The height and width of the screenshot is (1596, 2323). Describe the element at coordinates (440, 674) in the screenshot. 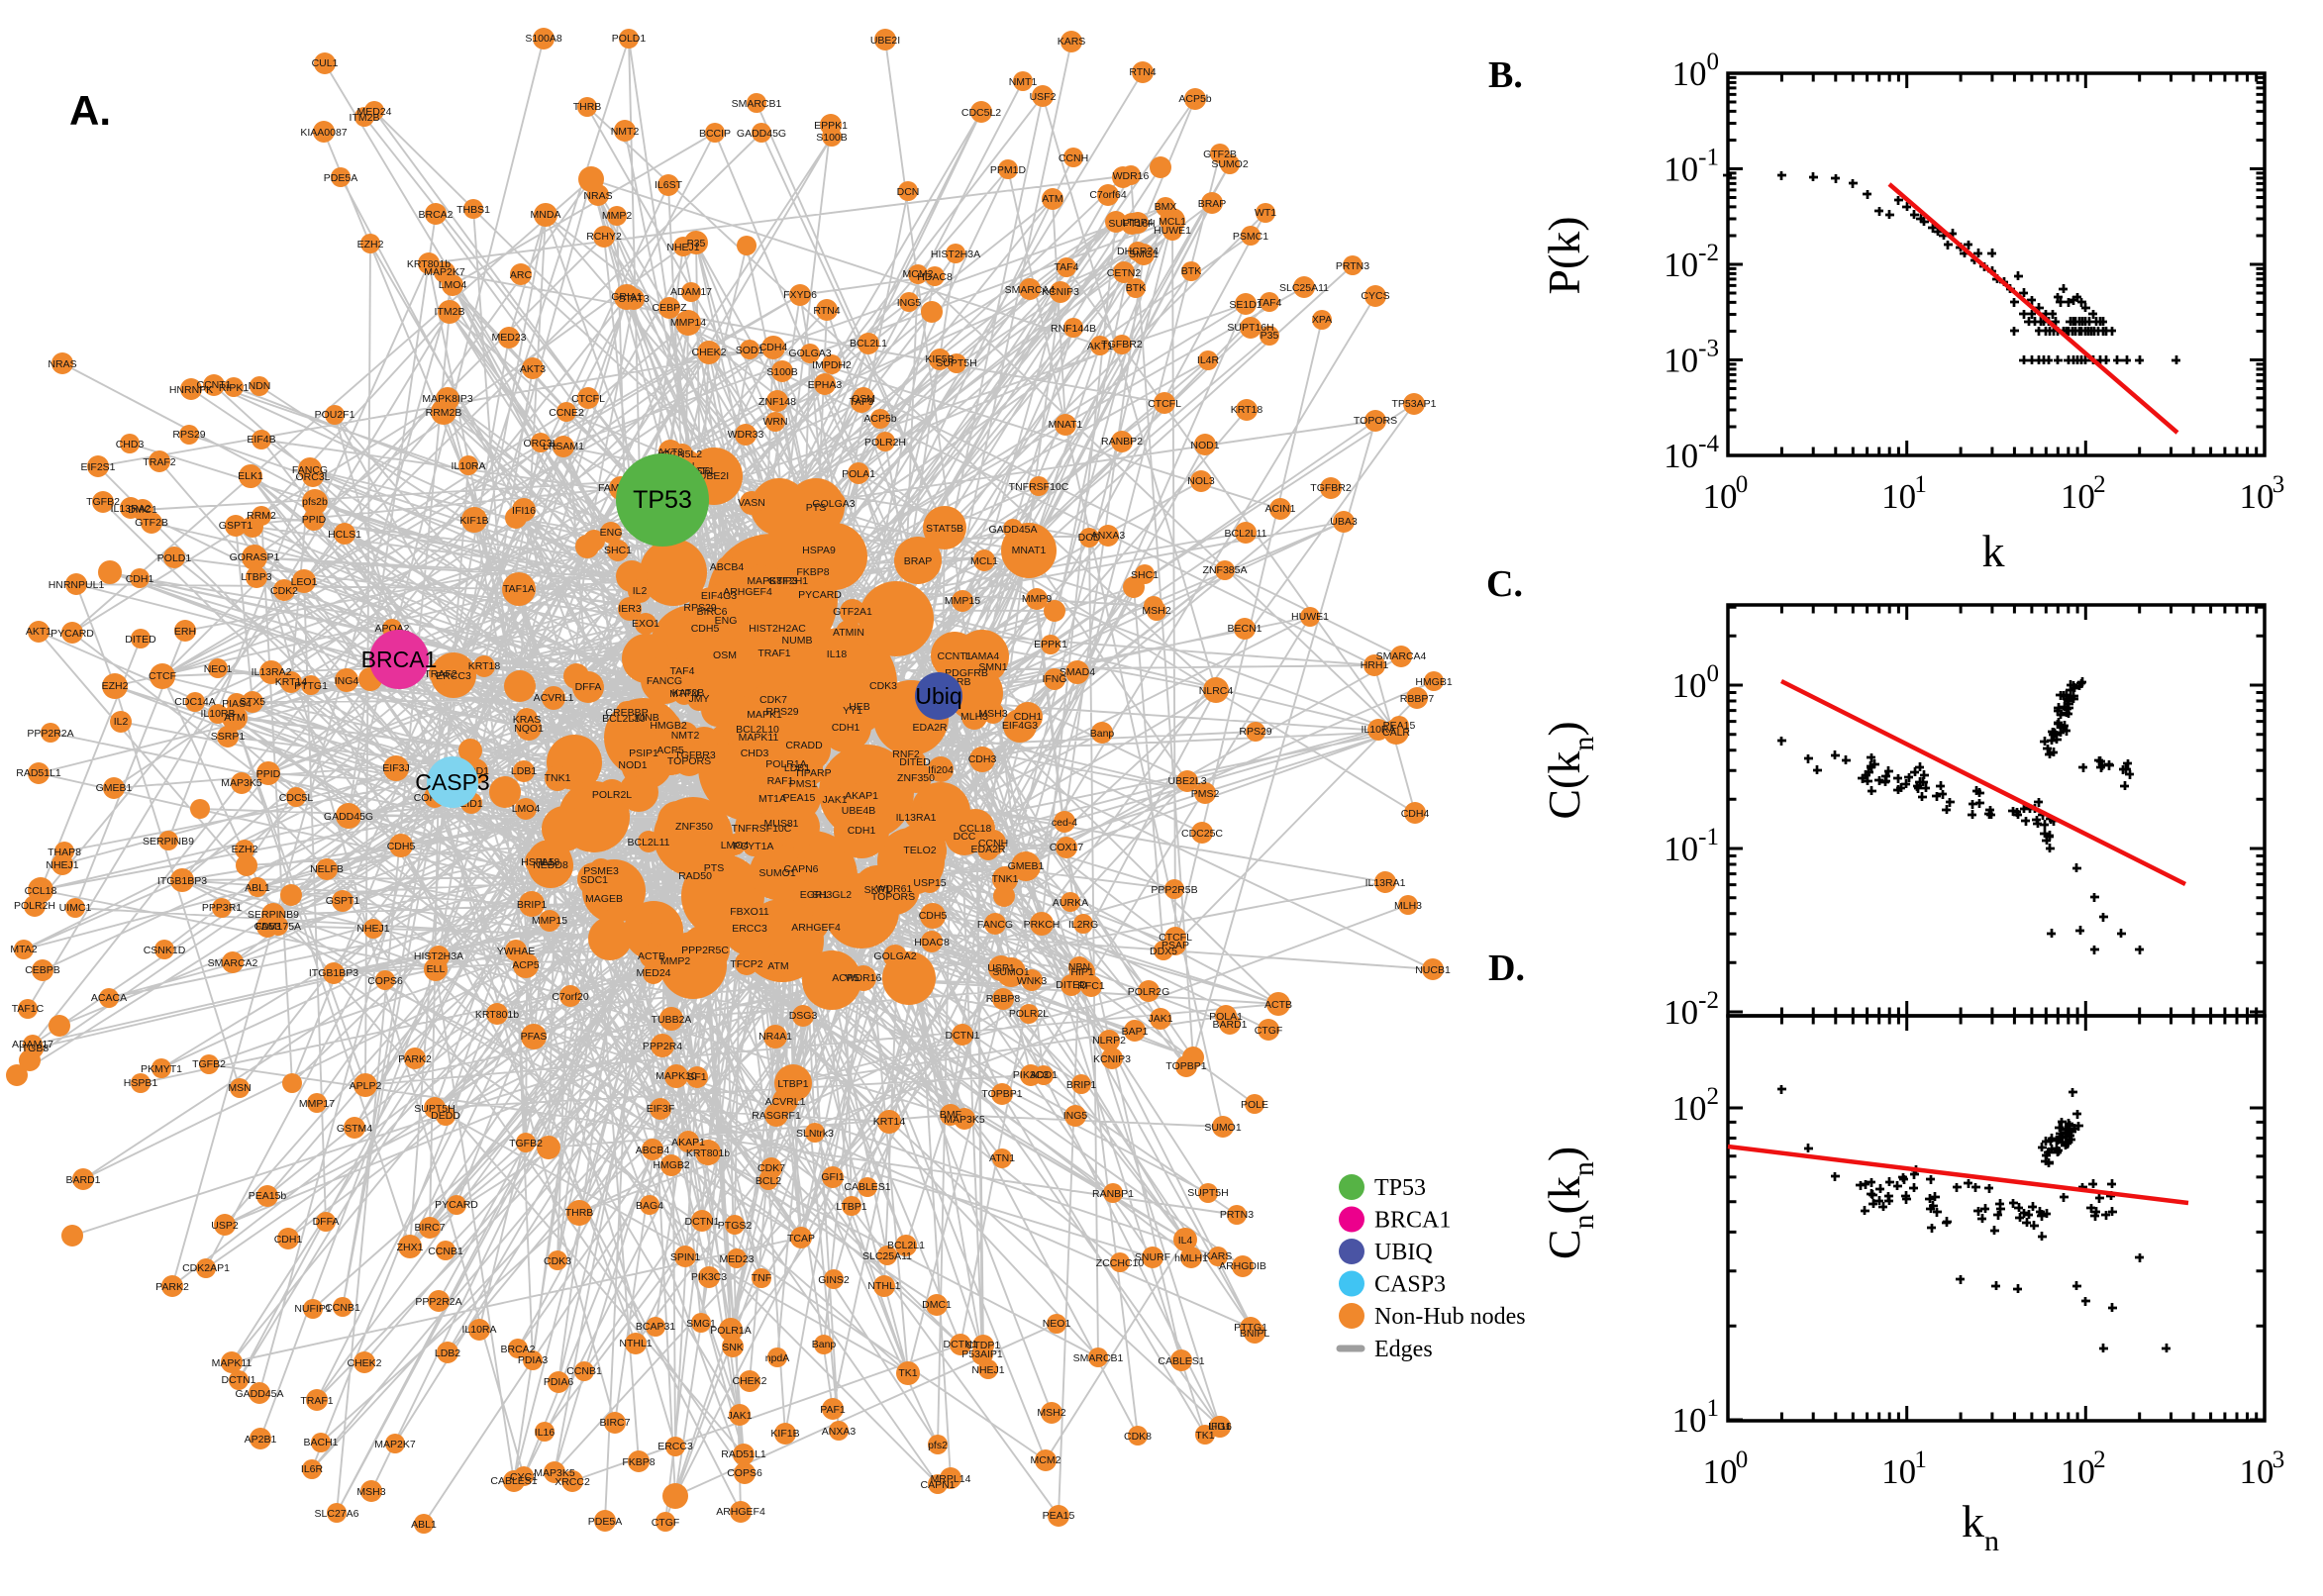

I see `svg-text: TRAF2` at that location.